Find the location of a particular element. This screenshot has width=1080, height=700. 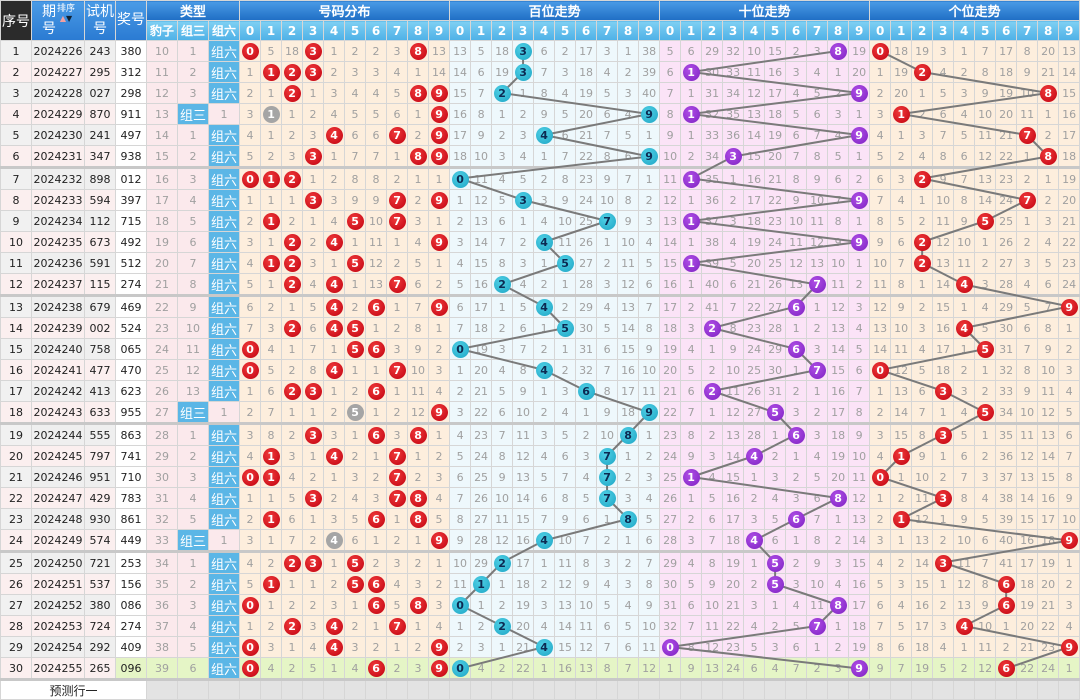

shi-cell: 20 is located at coordinates (859, 72).